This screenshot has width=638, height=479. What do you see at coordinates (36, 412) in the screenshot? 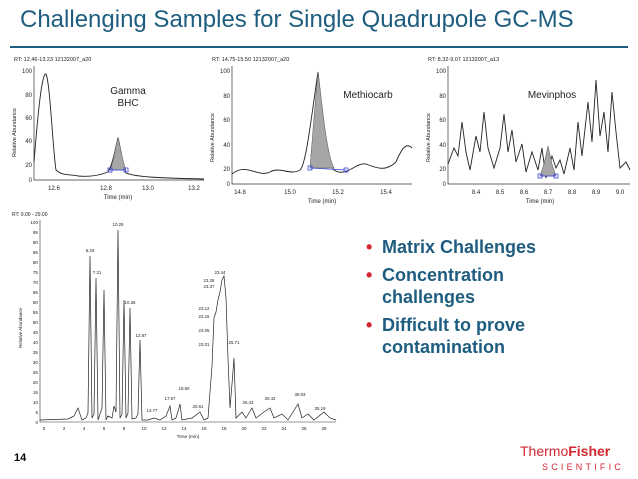
I see `y-tick: 5` at bounding box center [36, 412].